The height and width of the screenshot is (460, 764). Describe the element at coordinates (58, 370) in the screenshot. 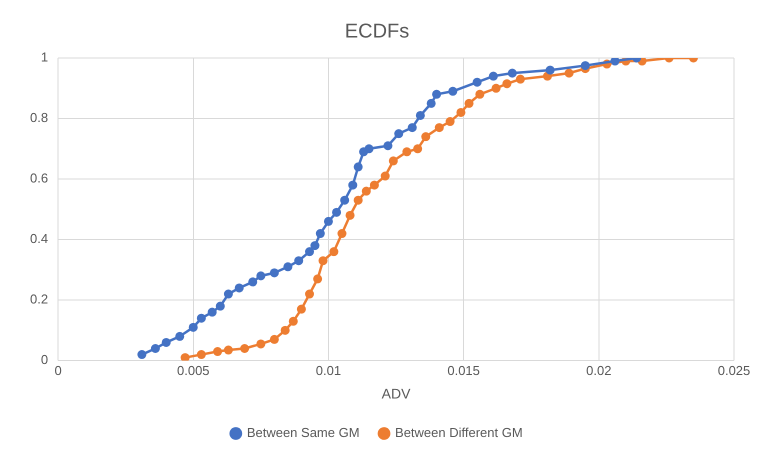

I see `x-tick-label: 0` at that location.